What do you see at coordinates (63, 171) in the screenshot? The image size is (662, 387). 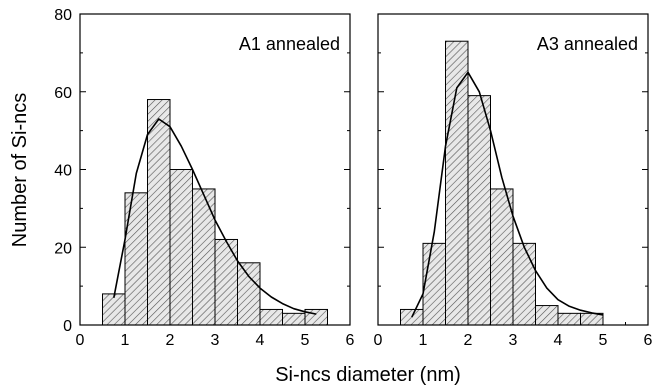 I see `y-tick-label: 40` at bounding box center [63, 171].